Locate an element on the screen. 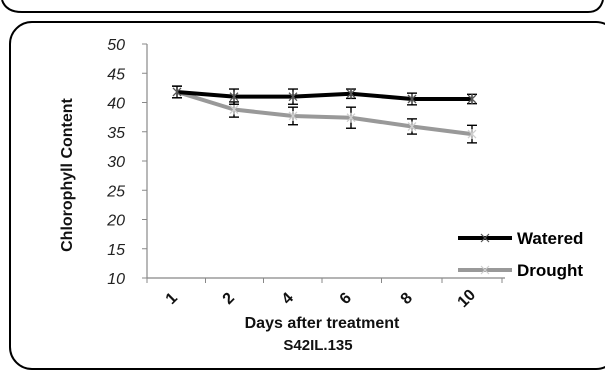 The height and width of the screenshot is (373, 605). legend-label-drought: Drought is located at coordinates (550, 270).